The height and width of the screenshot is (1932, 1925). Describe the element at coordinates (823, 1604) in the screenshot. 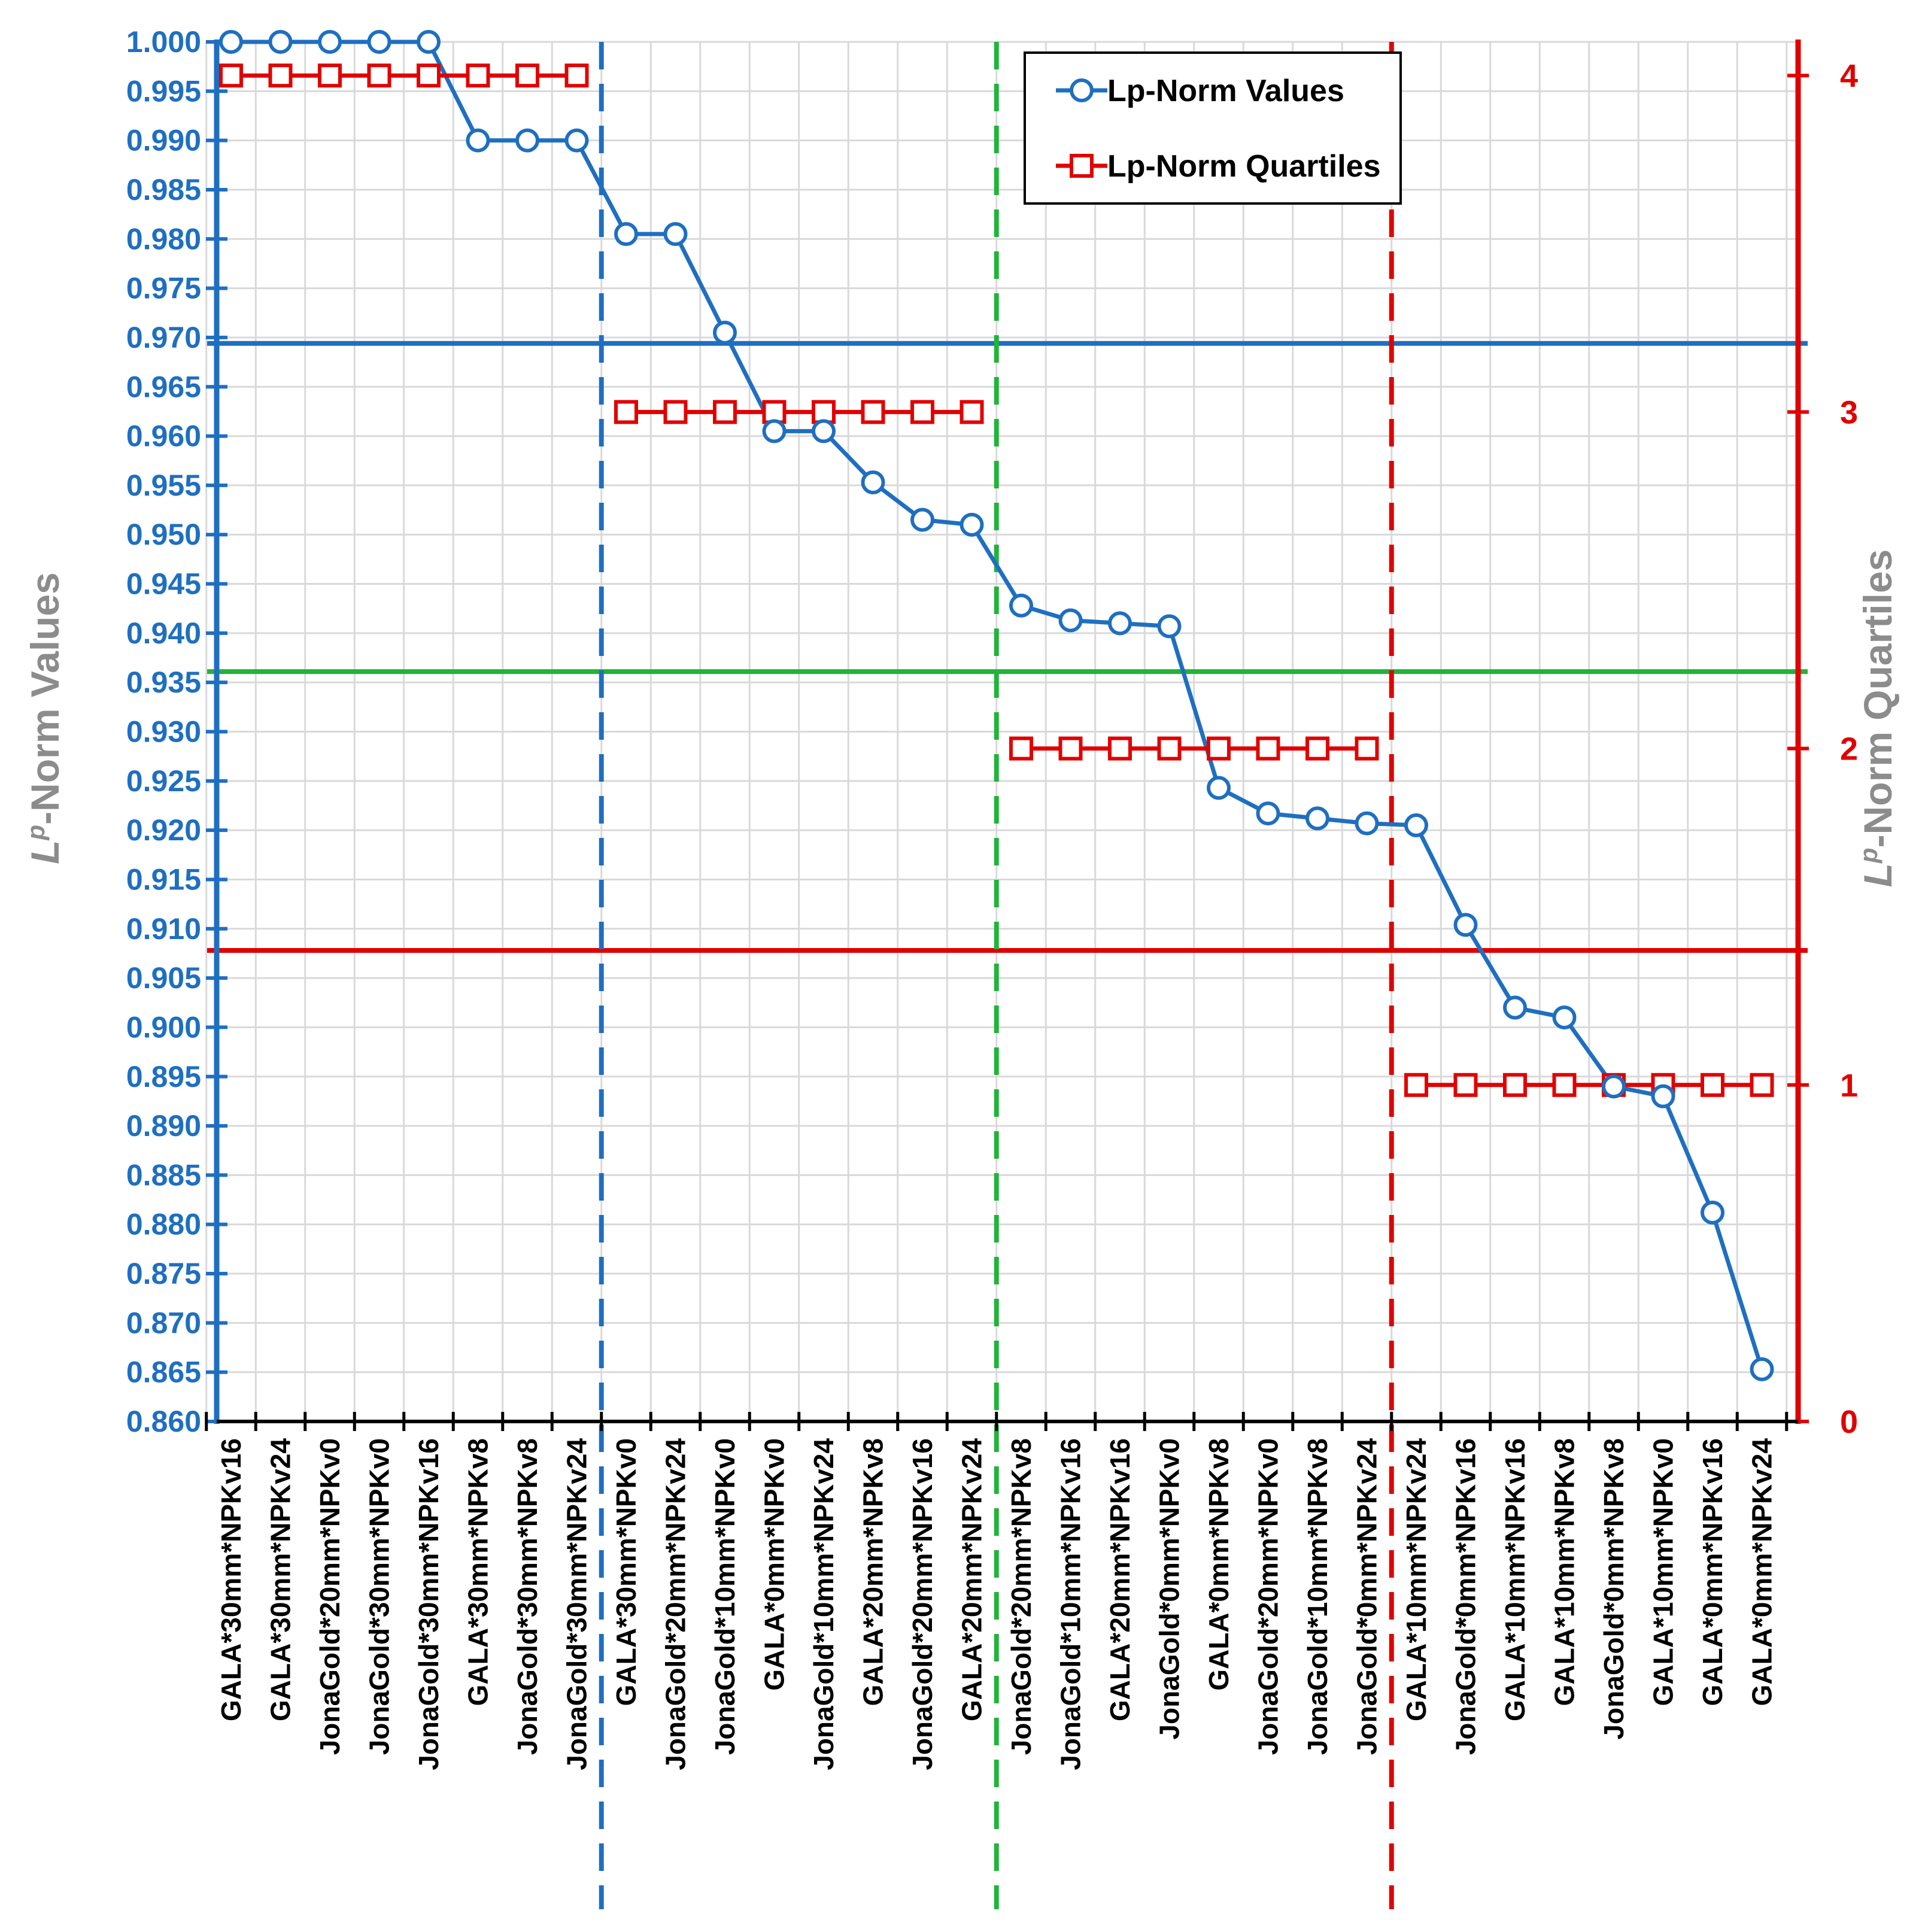

I see `x-category-label: JonaGold*10mm*NPKv24` at that location.